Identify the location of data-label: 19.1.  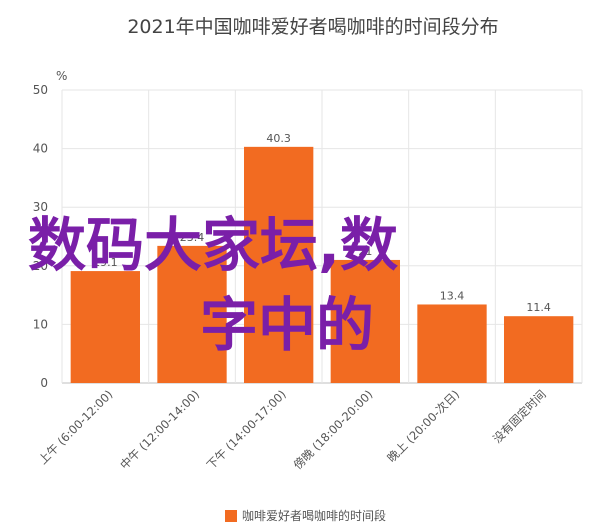
(105, 262).